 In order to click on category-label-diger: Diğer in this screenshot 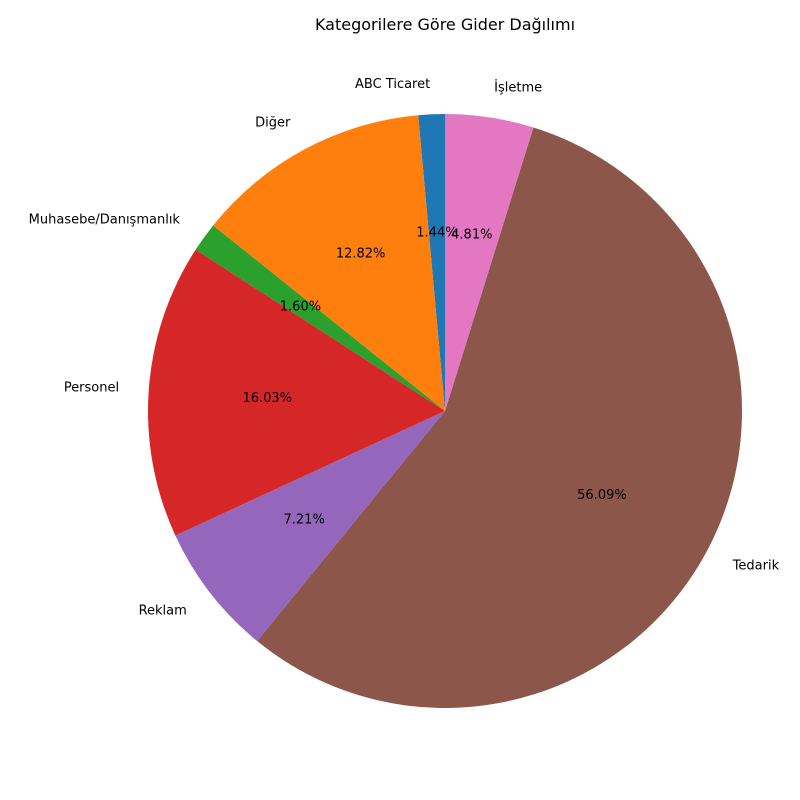, I will do `click(273, 123)`.